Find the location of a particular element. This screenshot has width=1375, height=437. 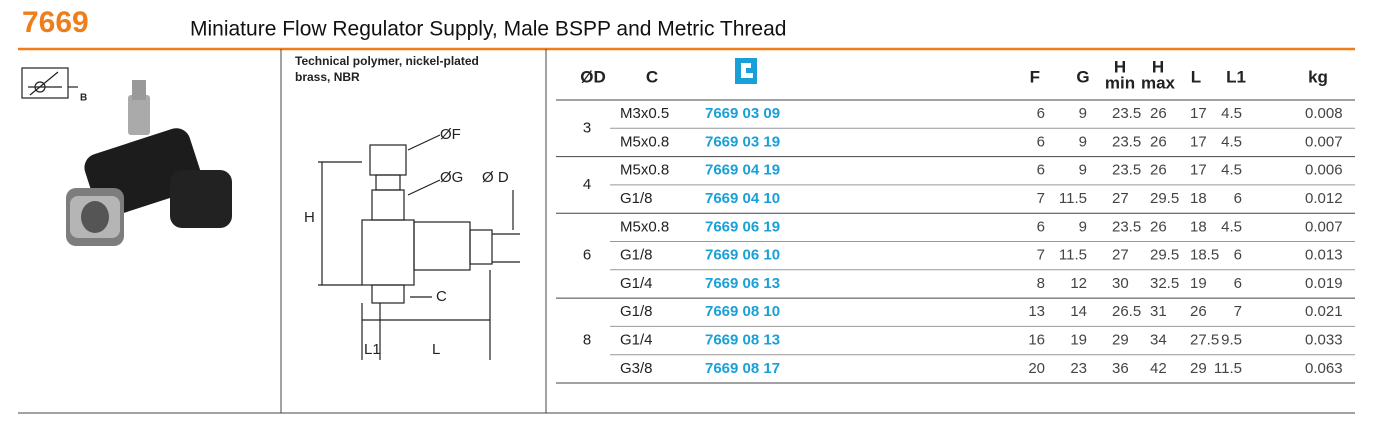

drawing-label: H is located at coordinates (309, 217).